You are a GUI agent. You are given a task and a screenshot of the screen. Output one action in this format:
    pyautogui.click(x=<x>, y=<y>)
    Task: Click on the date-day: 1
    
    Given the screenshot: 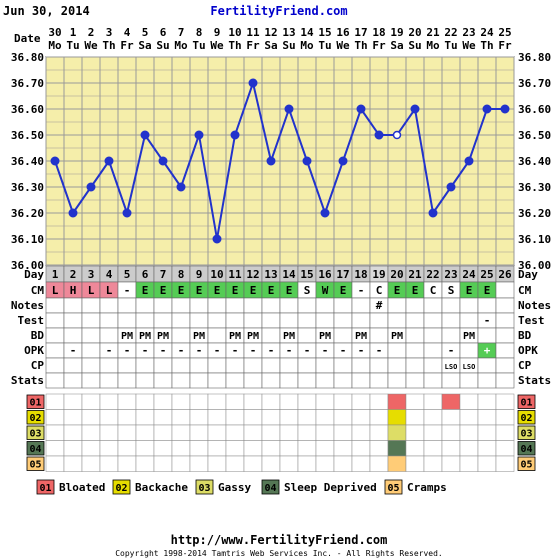 What is the action you would take?
    pyautogui.click(x=73, y=32)
    